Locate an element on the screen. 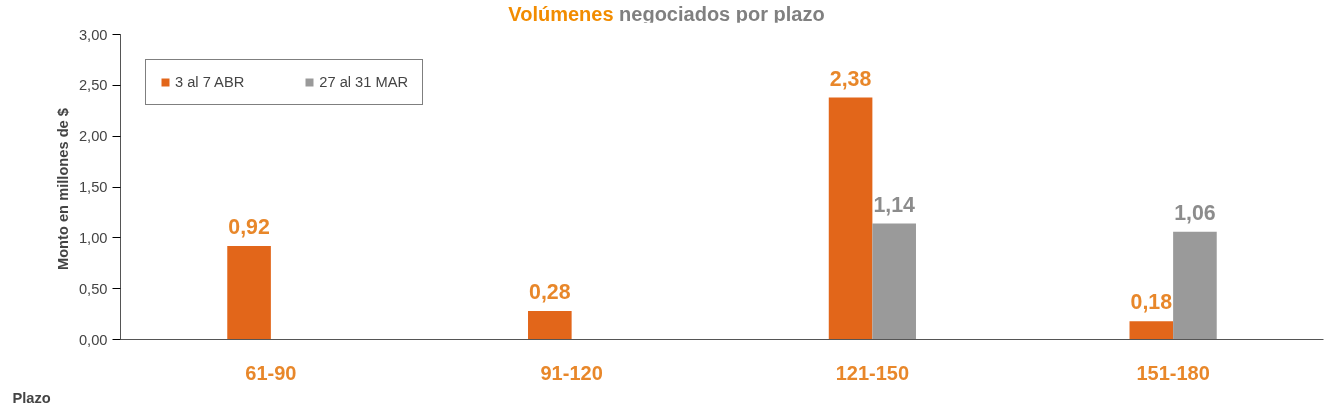  y-tick-label: 2,50 is located at coordinates (93, 85).